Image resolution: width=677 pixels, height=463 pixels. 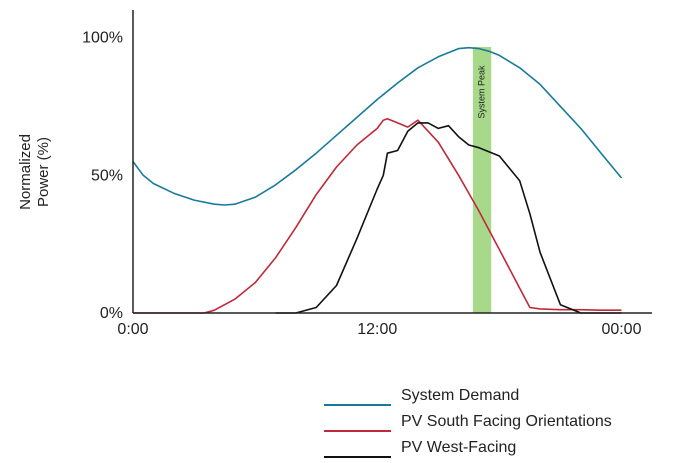 I want to click on y-axis-title-line-1: Normalized, so click(x=25, y=172).